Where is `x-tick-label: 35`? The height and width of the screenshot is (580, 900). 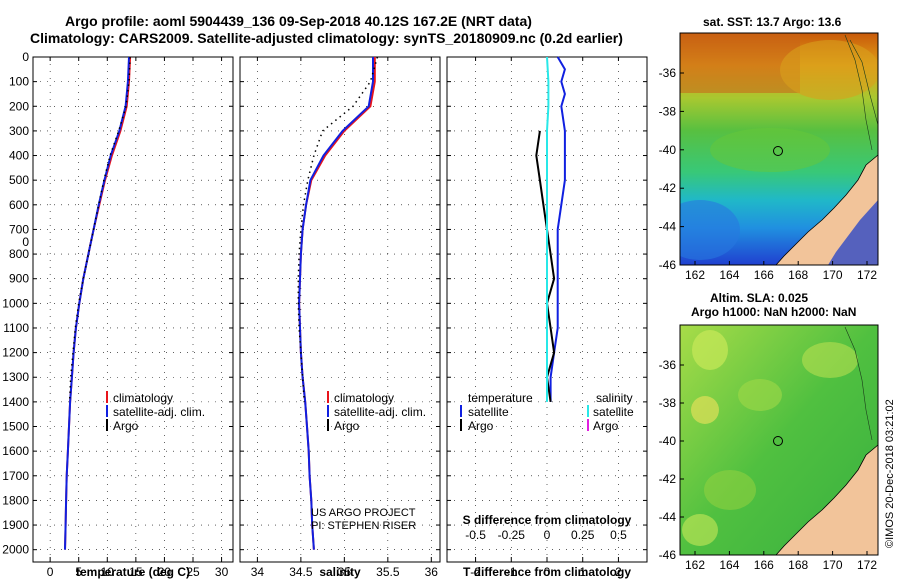 x-tick-label: 35 is located at coordinates (345, 572).